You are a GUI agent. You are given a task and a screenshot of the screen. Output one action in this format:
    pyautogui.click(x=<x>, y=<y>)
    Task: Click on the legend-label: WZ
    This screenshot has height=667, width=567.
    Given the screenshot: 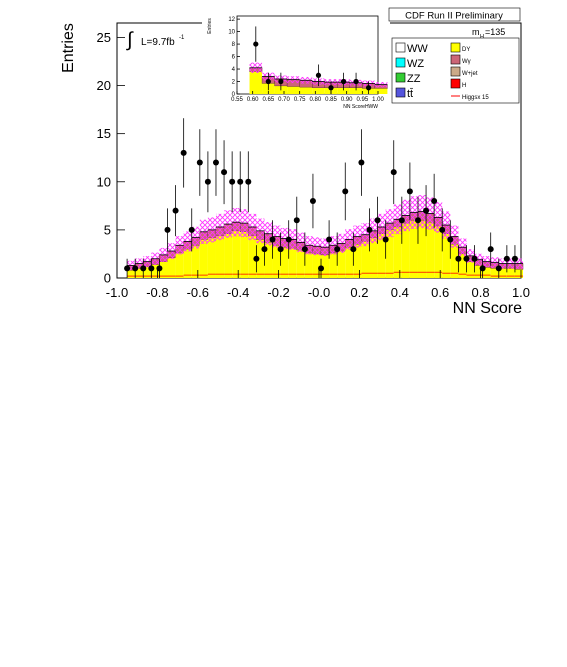 What is the action you would take?
    pyautogui.click(x=415, y=64)
    